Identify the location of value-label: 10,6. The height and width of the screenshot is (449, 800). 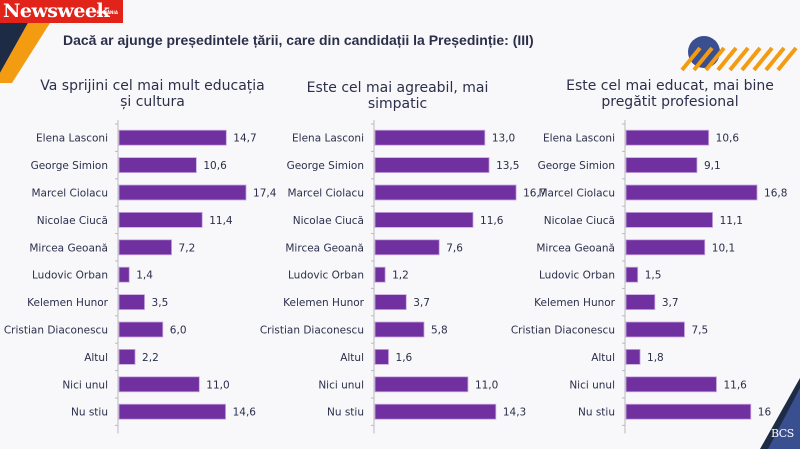
(215, 166).